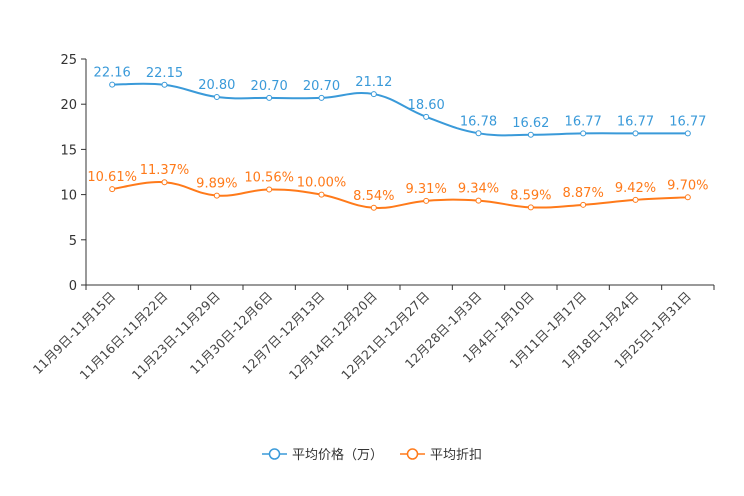  What do you see at coordinates (373, 196) in the screenshot?
I see `data-label: 8.54%` at bounding box center [373, 196].